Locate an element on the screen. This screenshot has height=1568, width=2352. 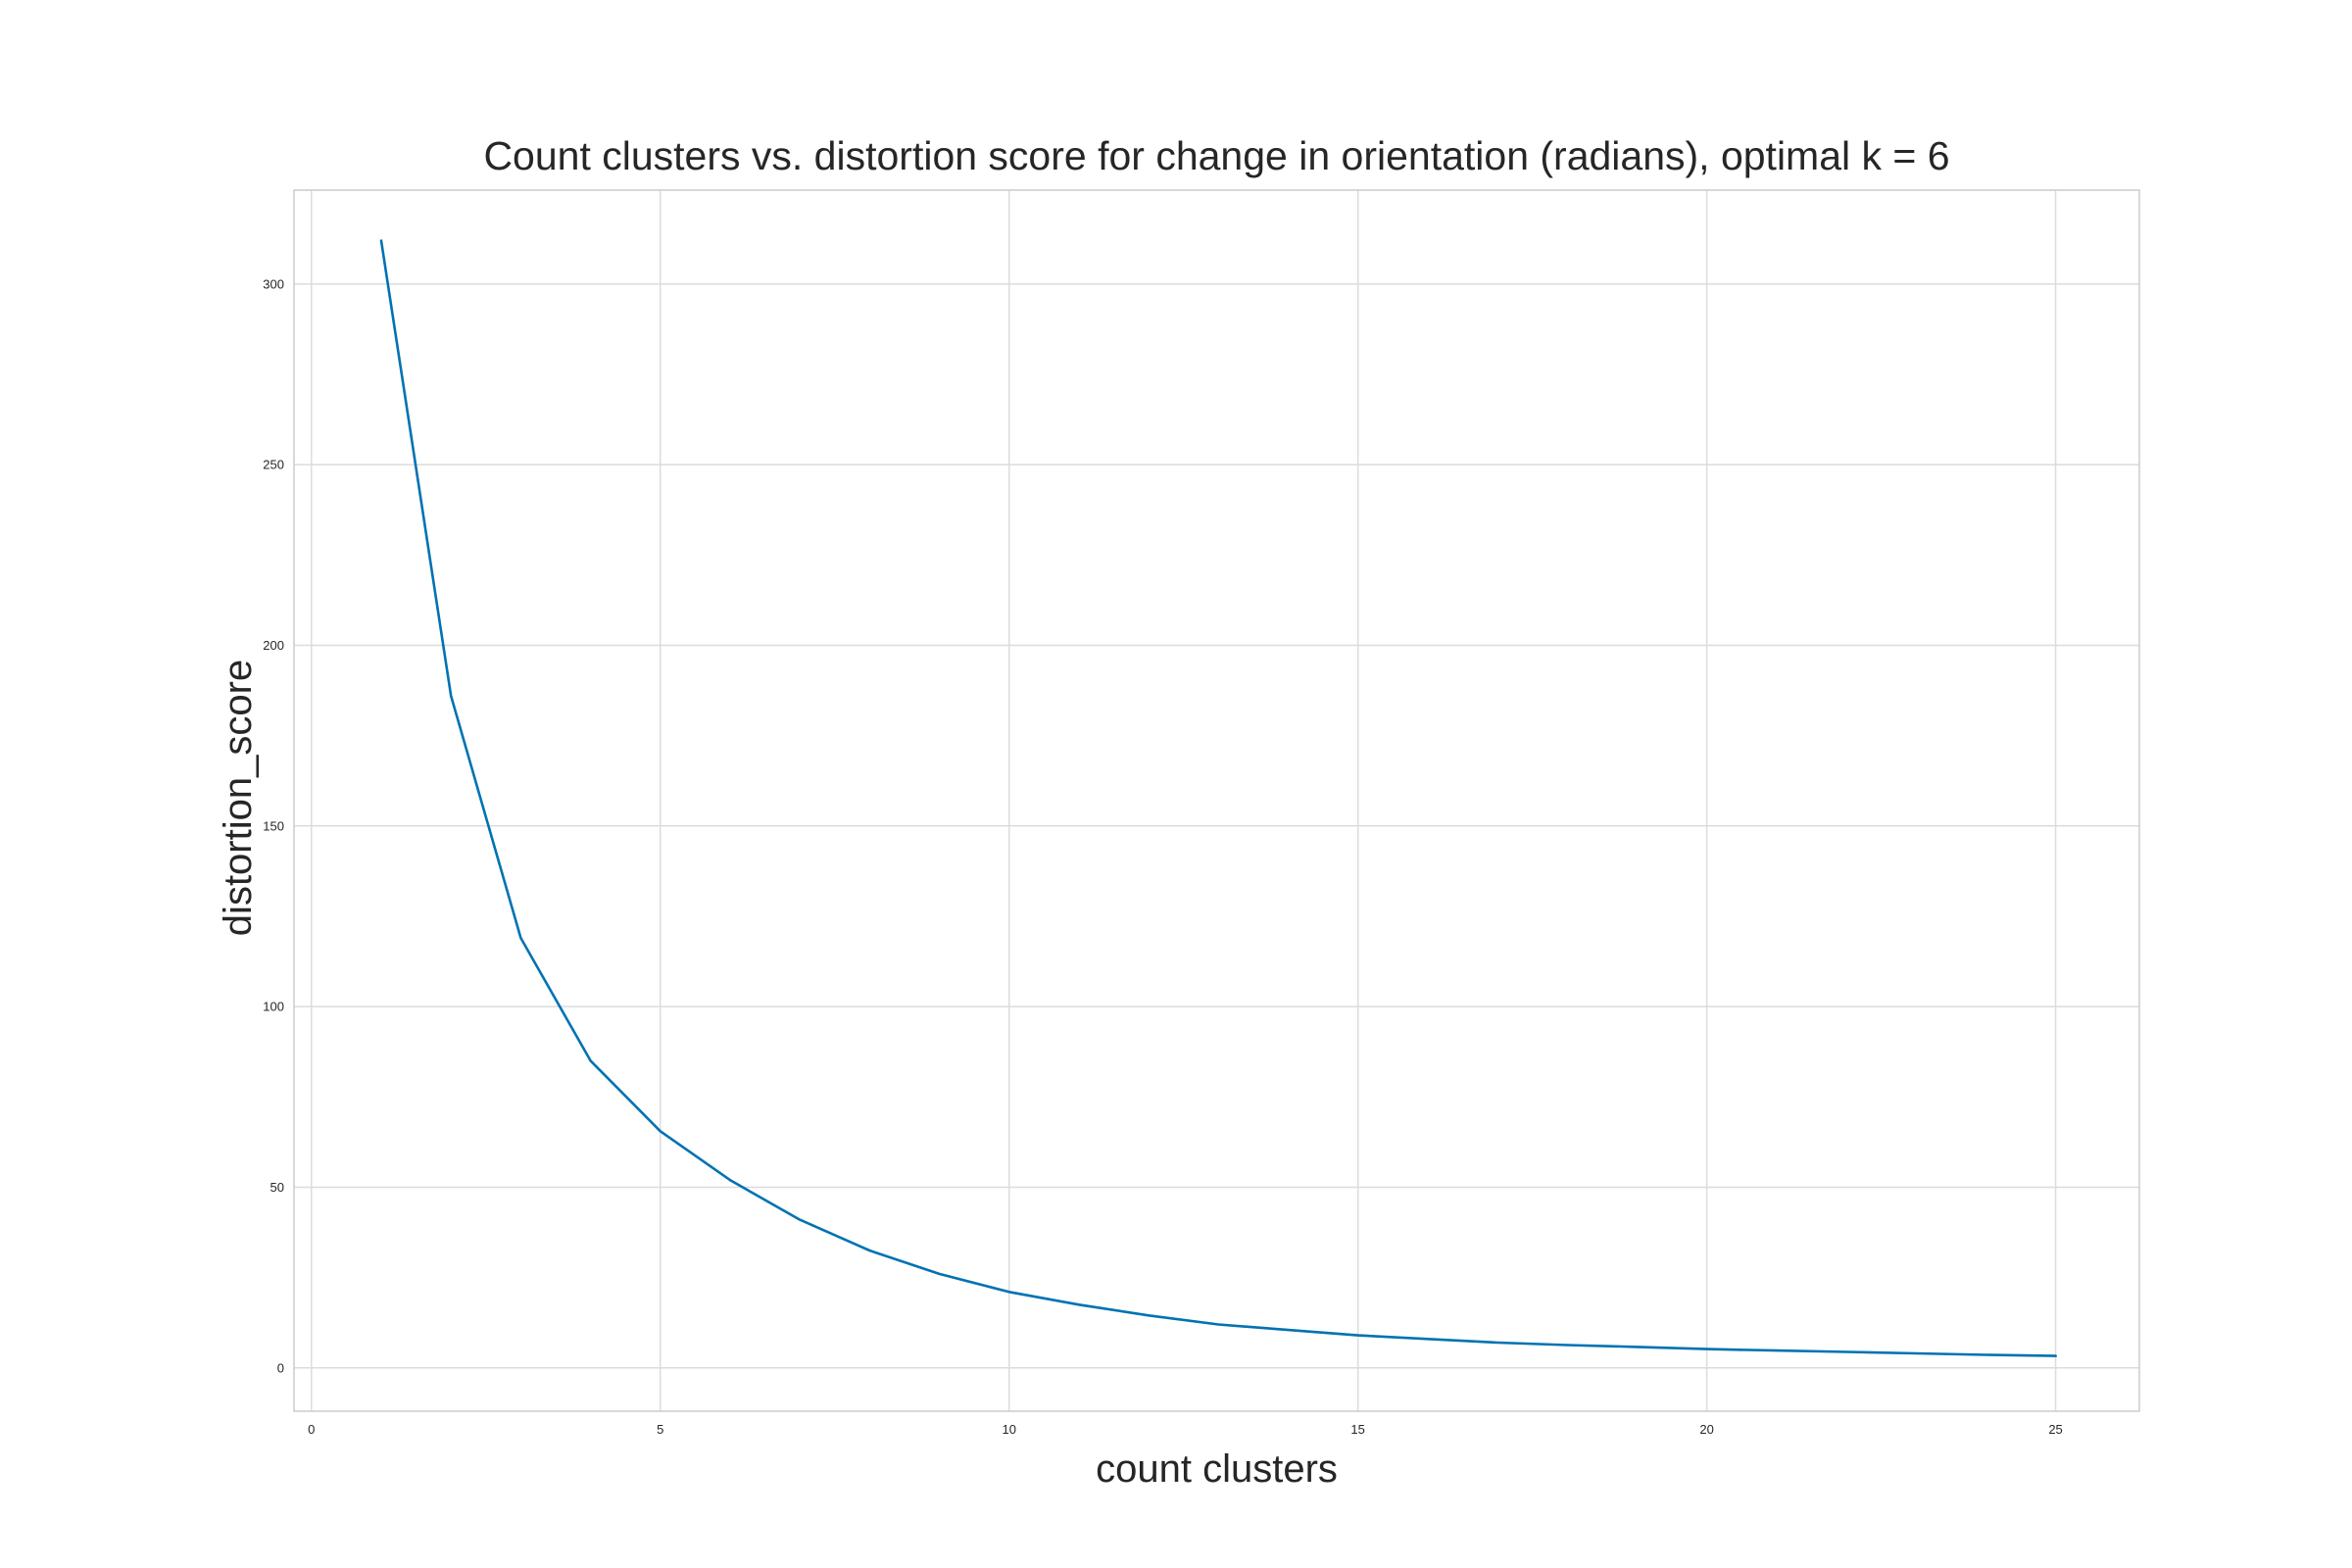
x-tick-label: 5 is located at coordinates (660, 1429).